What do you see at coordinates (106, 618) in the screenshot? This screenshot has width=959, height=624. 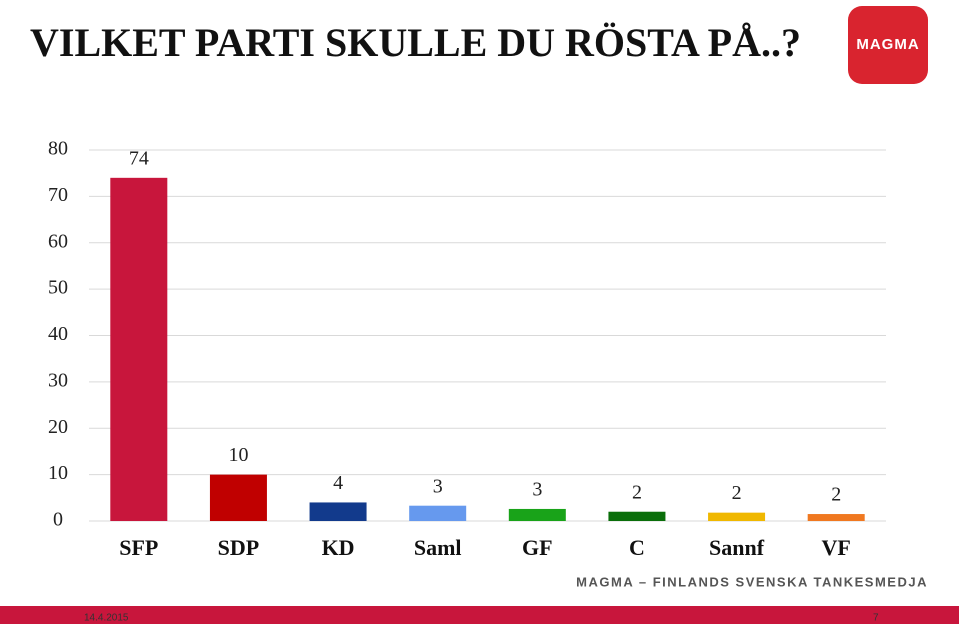 I see `date: 14.4.2015` at bounding box center [106, 618].